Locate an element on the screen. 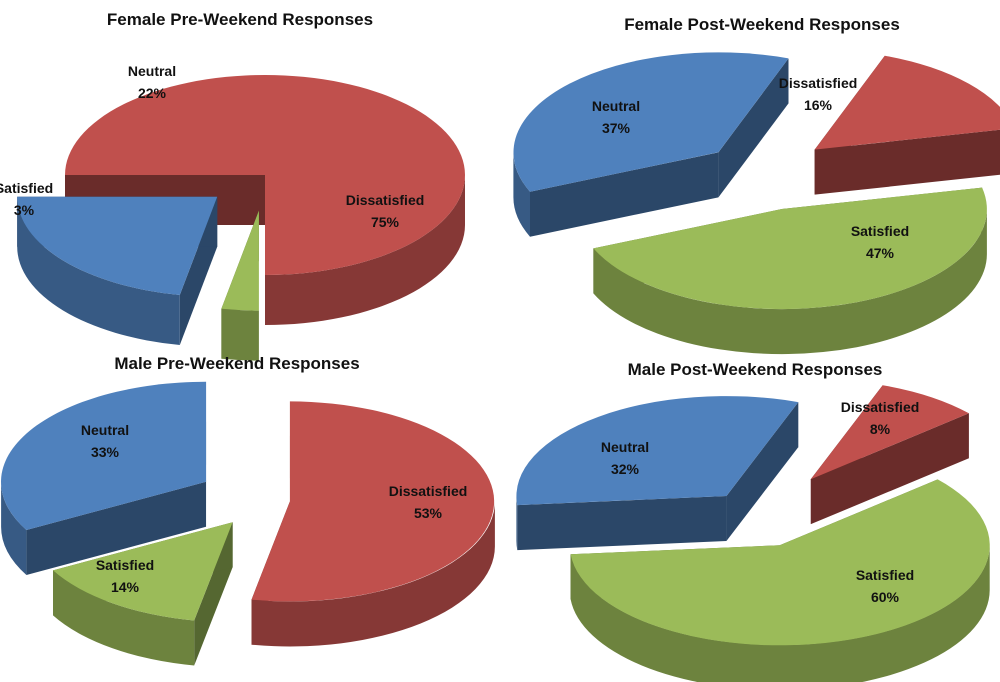  slice-value-satisfied: 47% is located at coordinates (880, 253).